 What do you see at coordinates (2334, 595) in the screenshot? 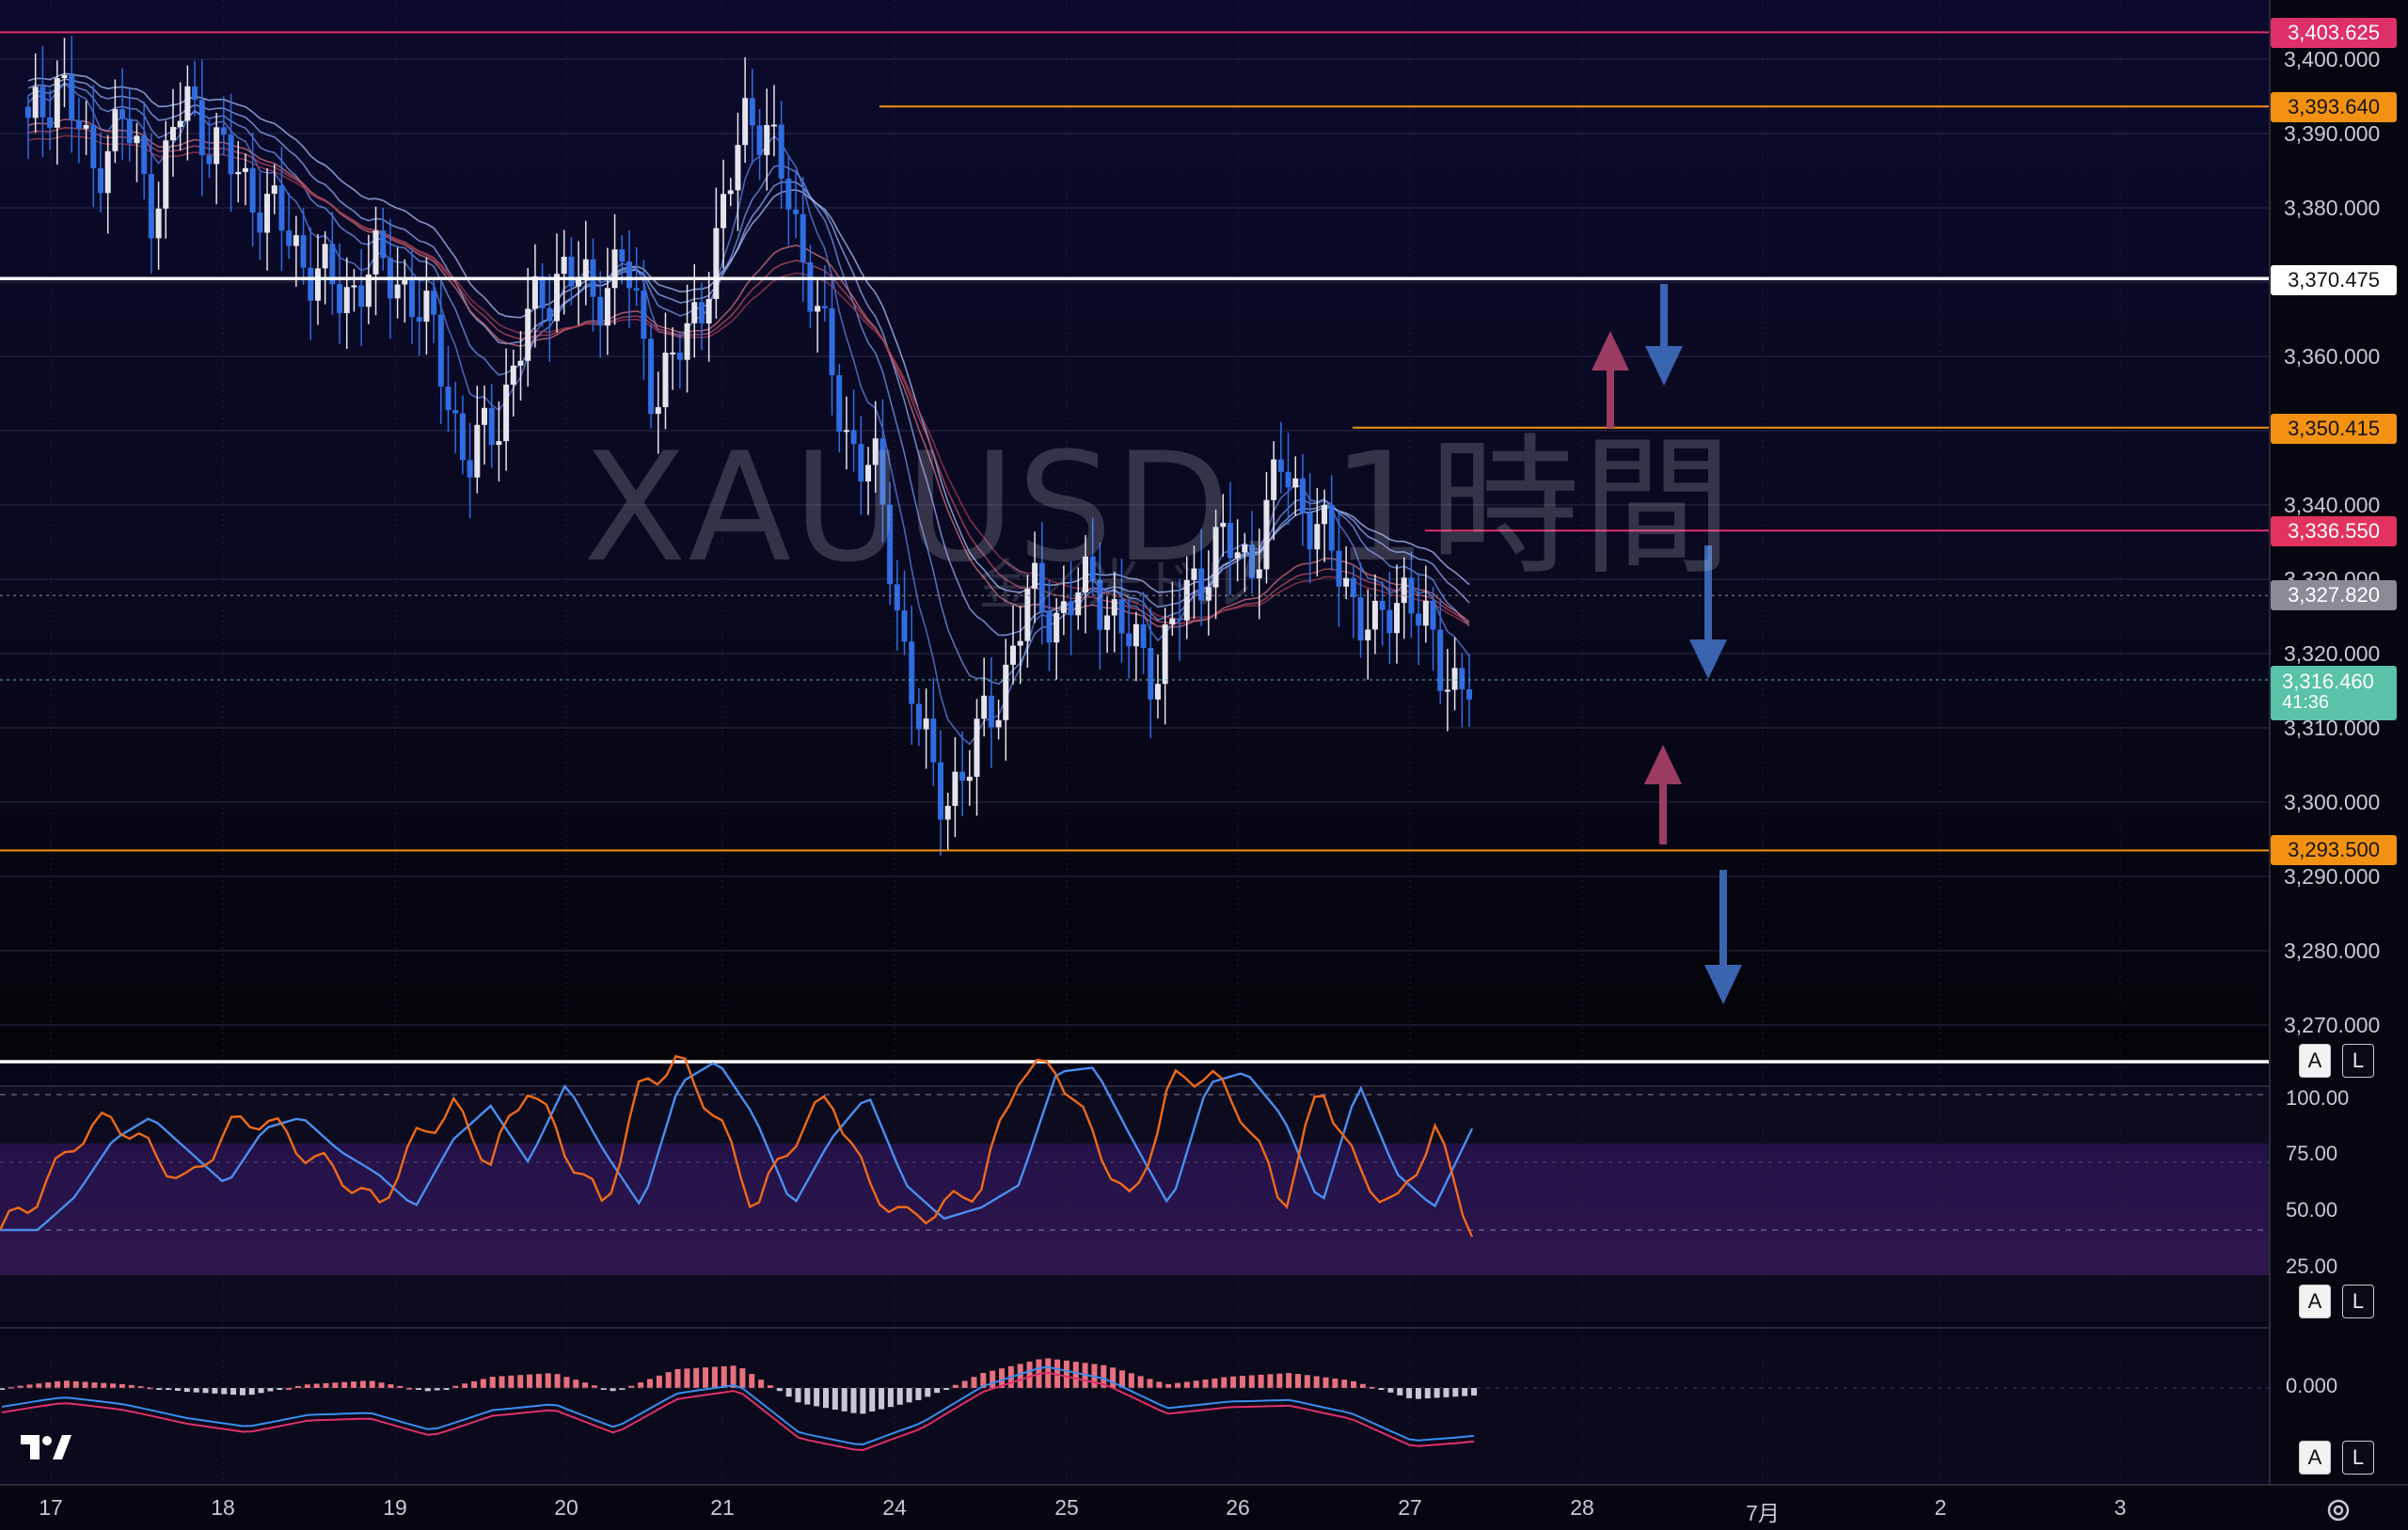
I see `price-tag-grey: 3,327.820` at bounding box center [2334, 595].